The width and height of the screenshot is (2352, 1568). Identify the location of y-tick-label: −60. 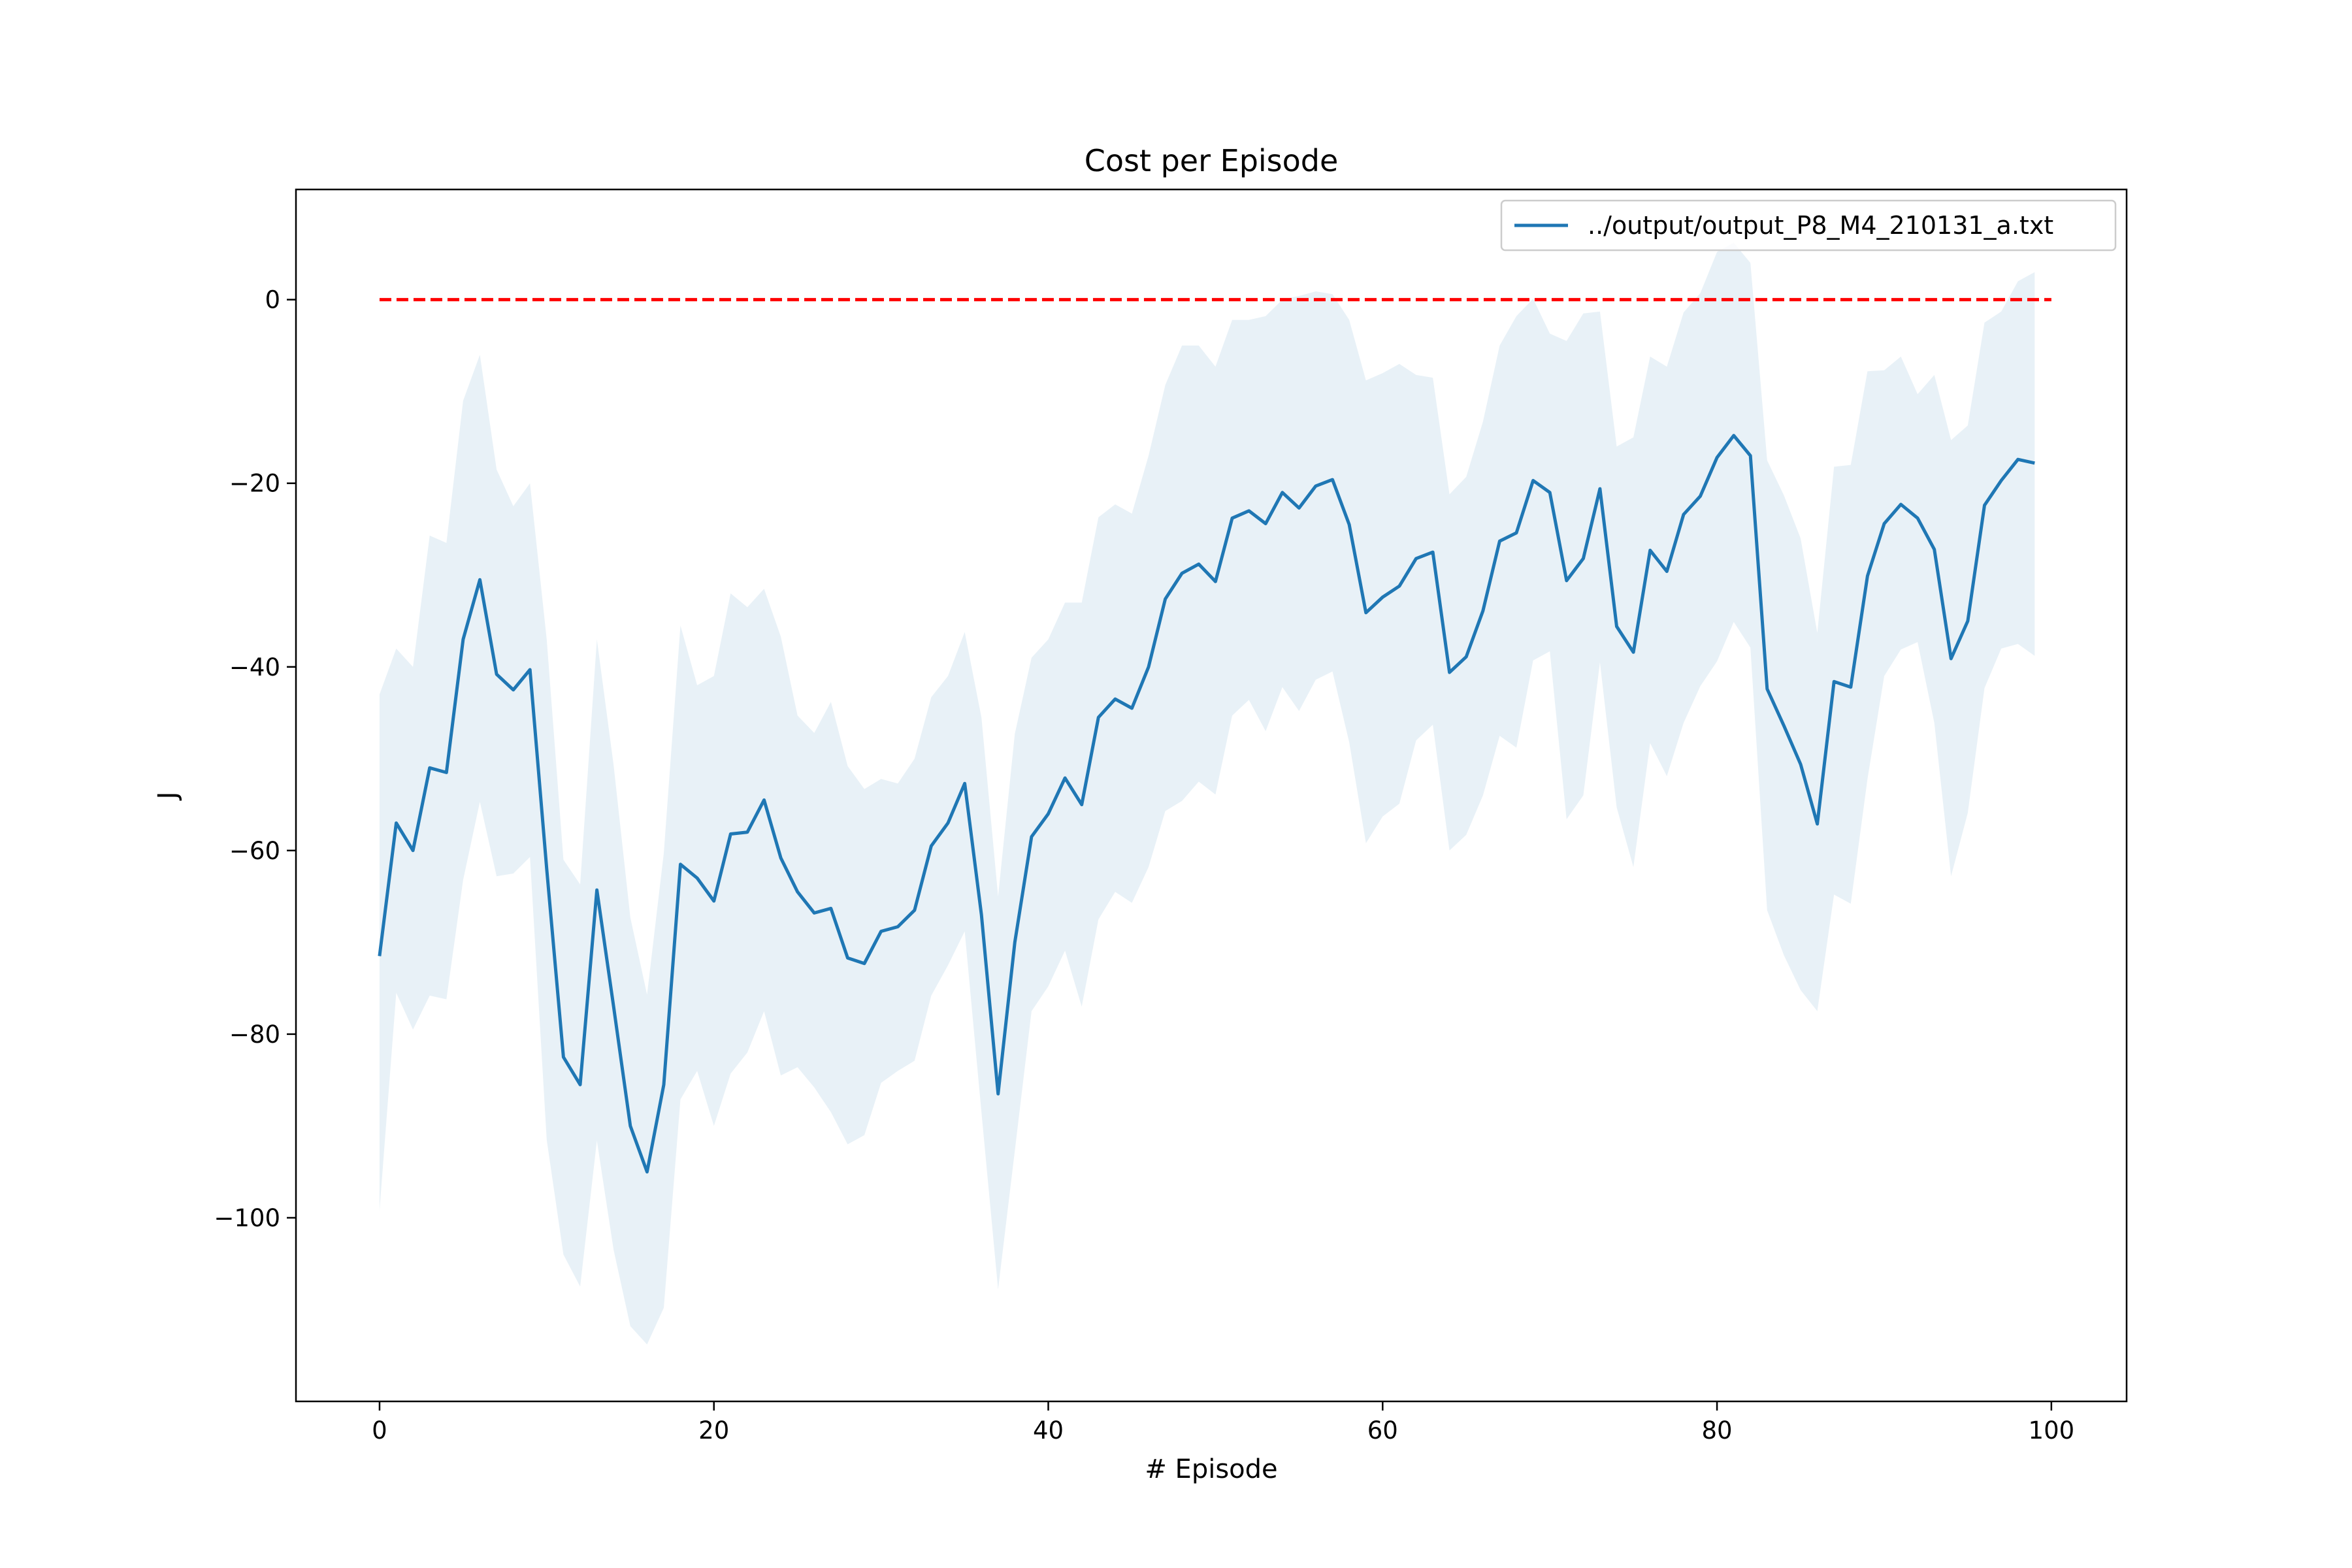
(254, 851).